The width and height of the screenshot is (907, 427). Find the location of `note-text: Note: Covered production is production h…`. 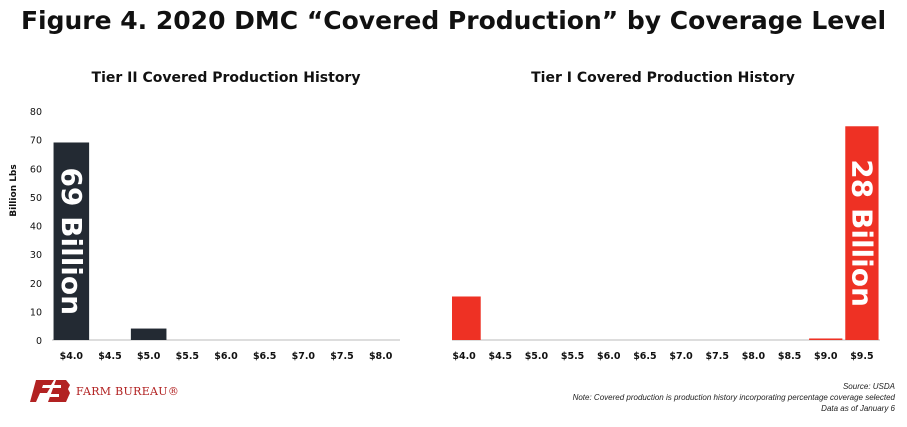

note-text: Note: Covered production is production h… is located at coordinates (733, 397).